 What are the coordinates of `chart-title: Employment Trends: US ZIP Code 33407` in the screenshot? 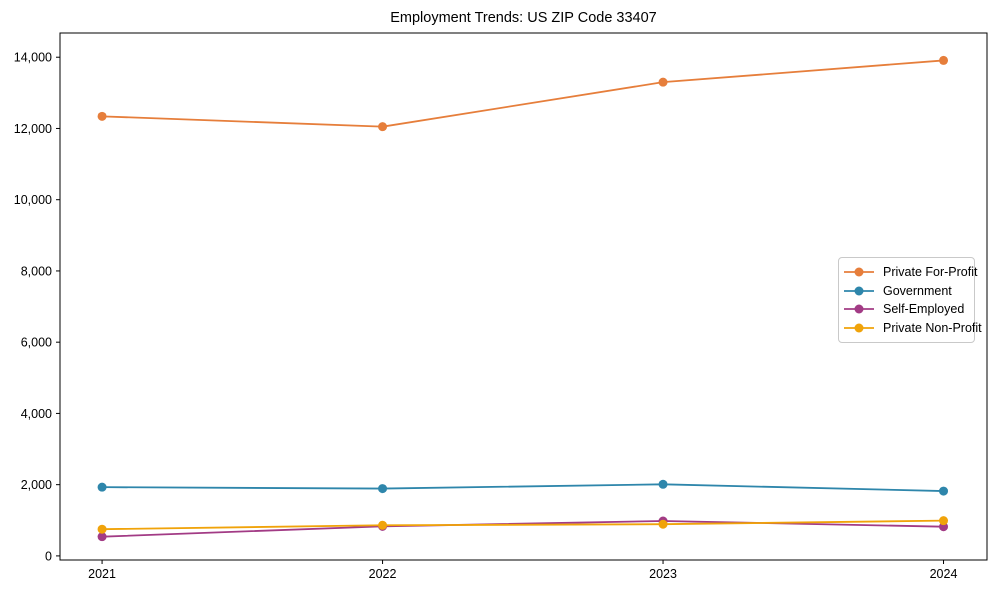 It's located at (523, 18).